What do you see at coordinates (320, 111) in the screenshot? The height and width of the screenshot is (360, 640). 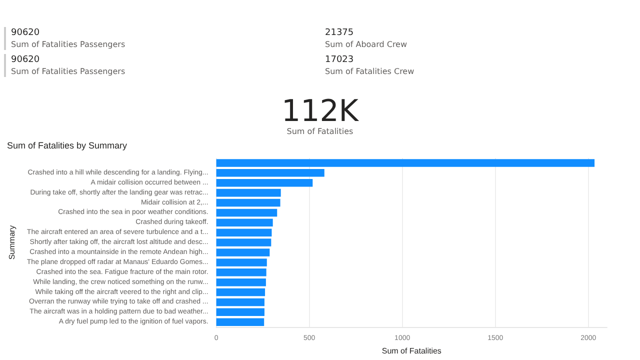 I see `text: 112K` at bounding box center [320, 111].